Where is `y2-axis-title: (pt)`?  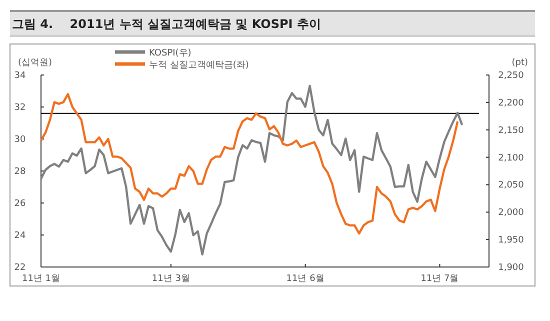 y2-axis-title: (pt) is located at coordinates (520, 63).